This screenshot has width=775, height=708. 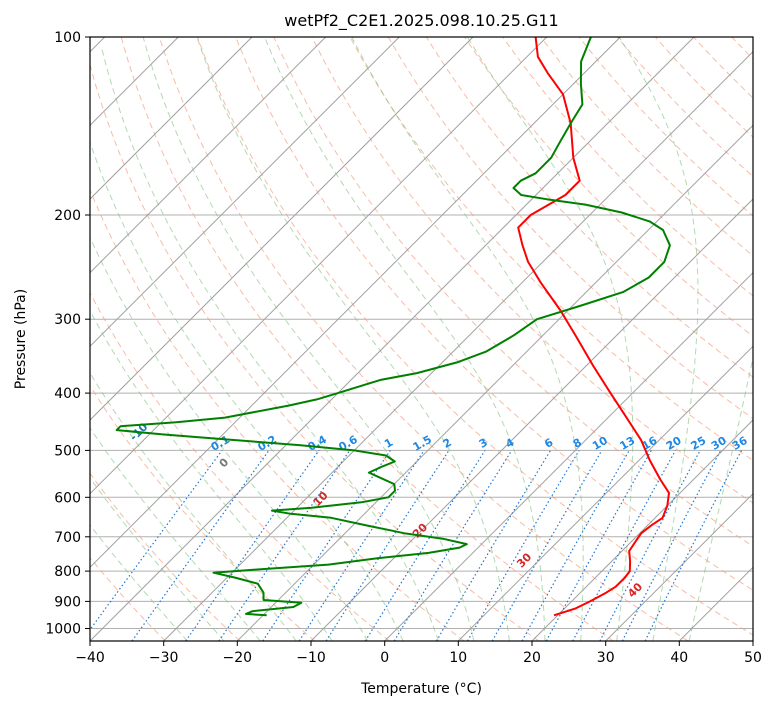 I want to click on y-axis-ticks: 100 200 300 400 500 600 700 800 900 1000, so click(x=67, y=334).